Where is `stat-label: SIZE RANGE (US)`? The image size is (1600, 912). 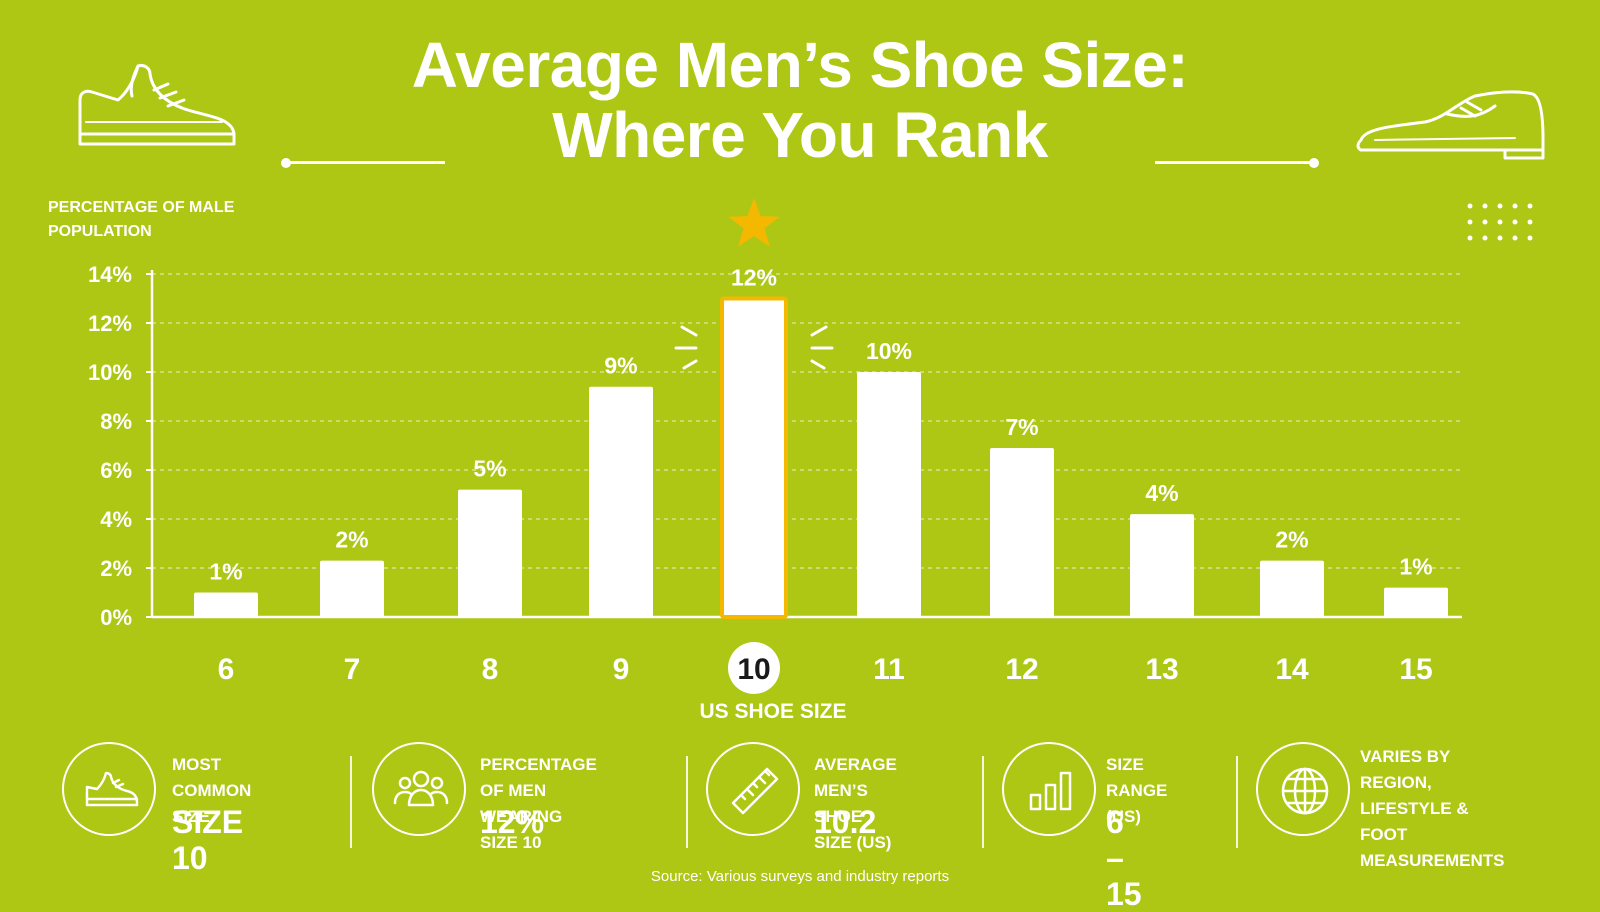
stat-label: SIZE RANGE (US) is located at coordinates (1136, 791).